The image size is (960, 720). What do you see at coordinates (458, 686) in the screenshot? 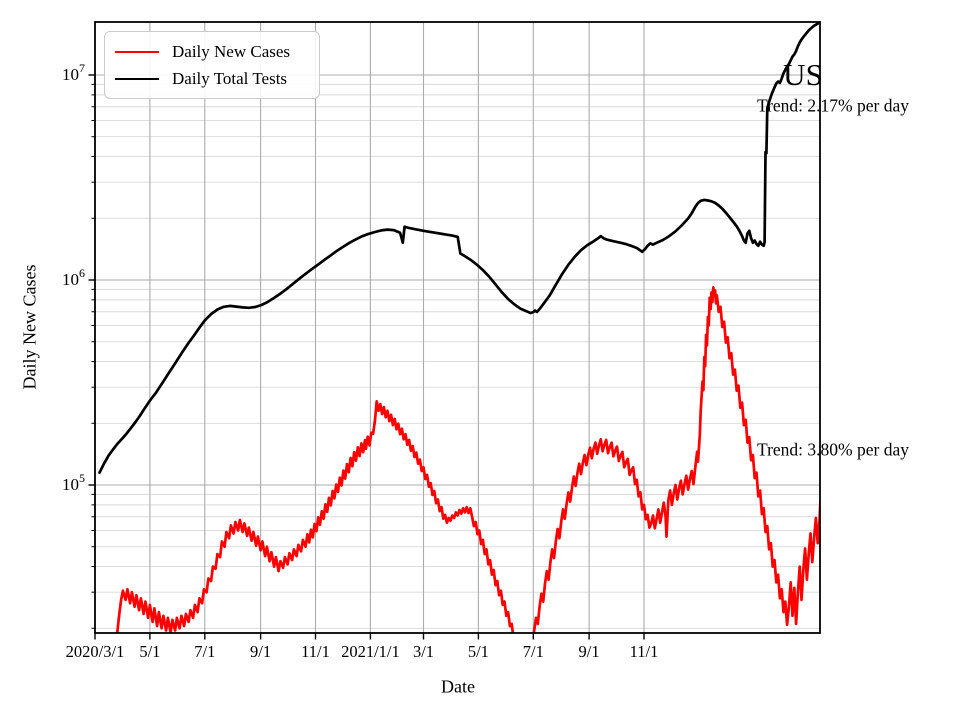
I see `x-axis-label: Date` at bounding box center [458, 686].